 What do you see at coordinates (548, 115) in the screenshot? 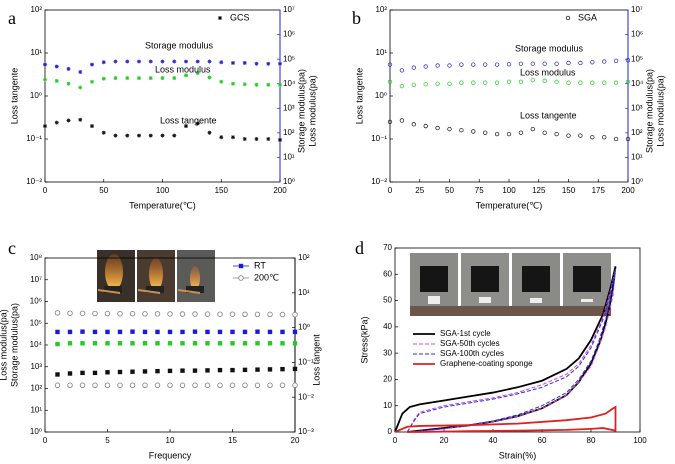
I see `series-label: Loss tangente` at bounding box center [548, 115].